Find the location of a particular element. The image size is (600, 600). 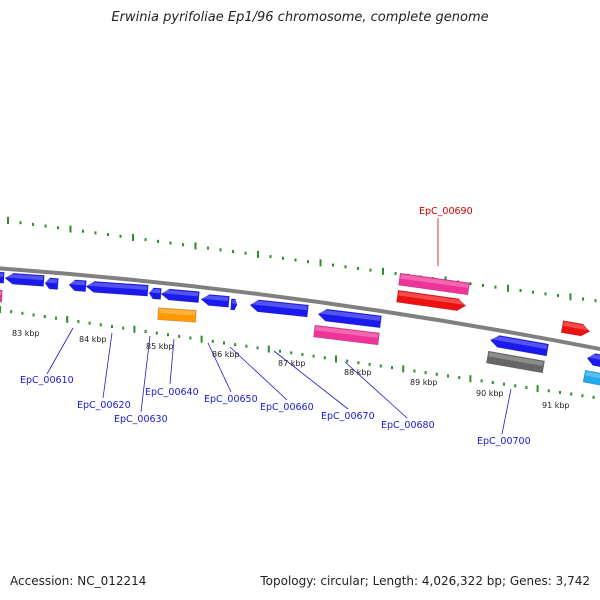

cds-arrow-10-body is located at coordinates (349, 318).